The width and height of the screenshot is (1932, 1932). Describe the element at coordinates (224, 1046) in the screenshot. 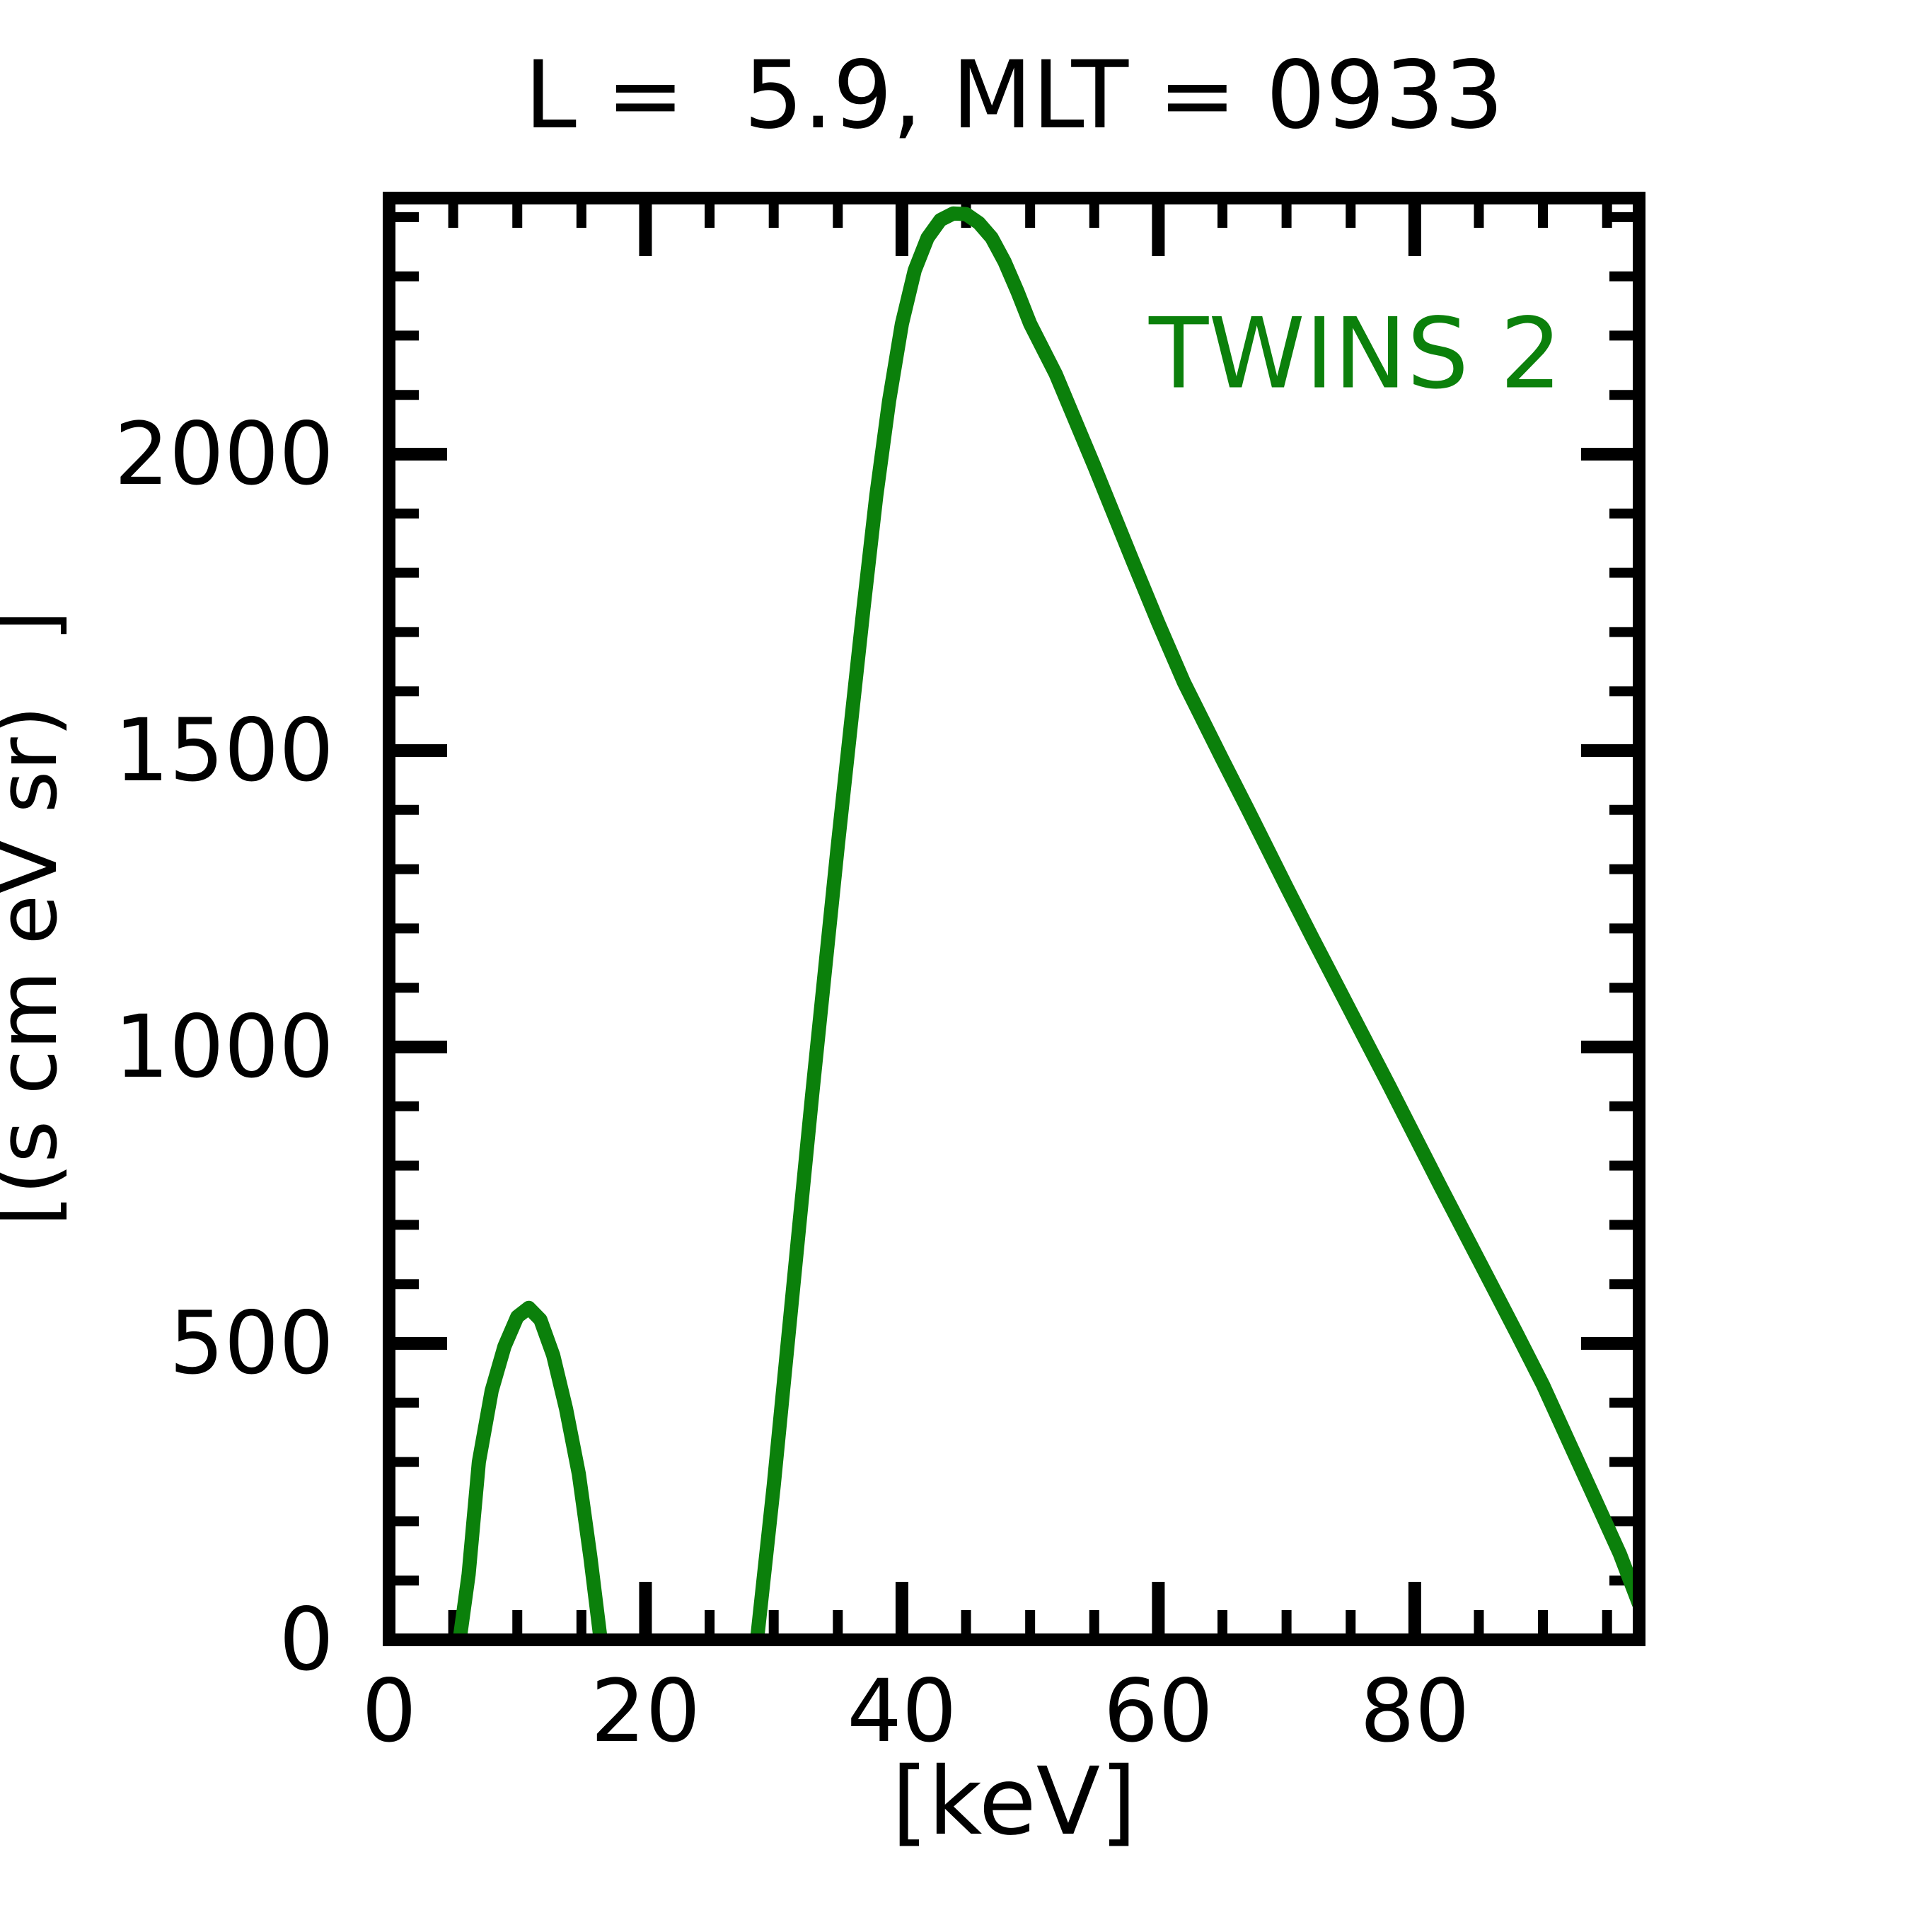

I see `y-tick-label: 1000` at that location.